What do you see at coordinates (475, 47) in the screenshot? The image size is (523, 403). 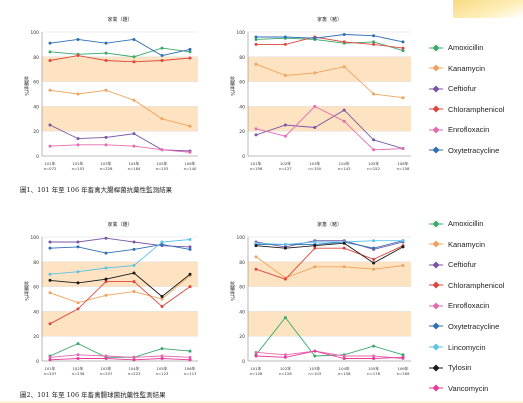 I see `legend-item-amoxicillin: Amoxicillin` at bounding box center [475, 47].